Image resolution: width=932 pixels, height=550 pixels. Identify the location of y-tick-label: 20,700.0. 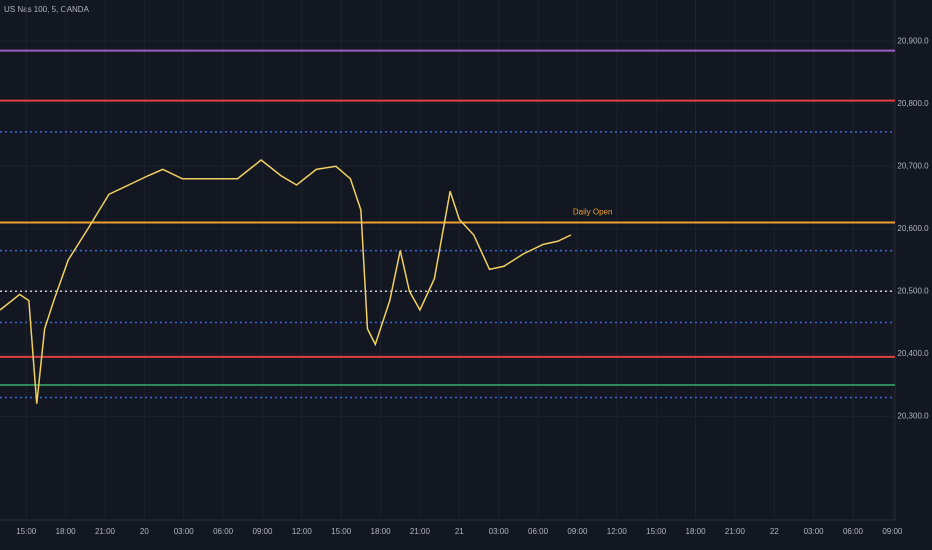
(913, 165).